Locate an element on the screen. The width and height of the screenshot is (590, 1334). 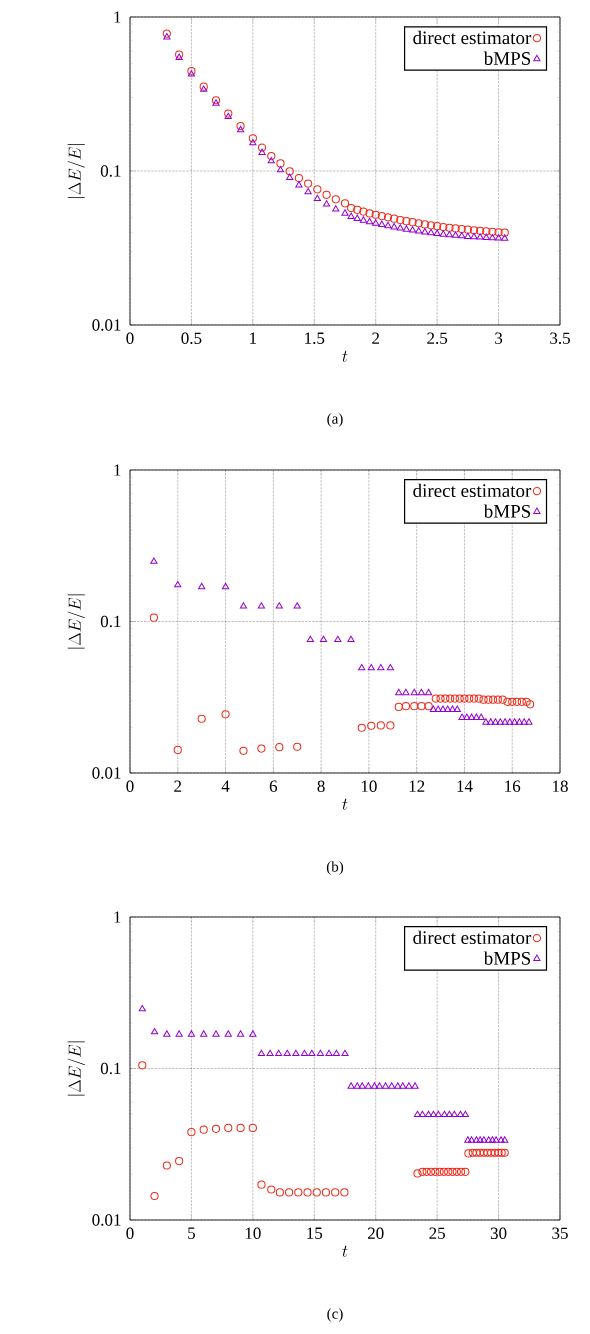
y-tick-label: 0.01 is located at coordinates (106, 773).